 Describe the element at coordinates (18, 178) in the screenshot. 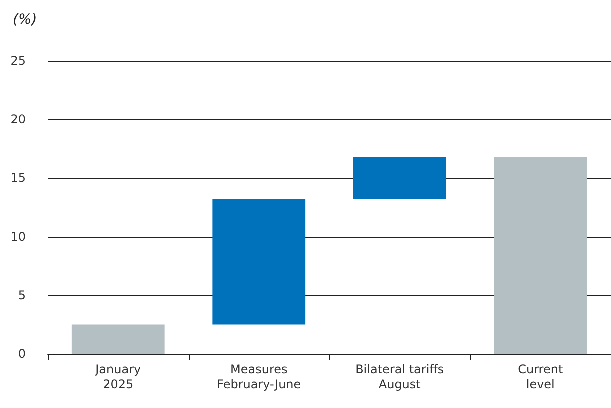

I see `y-tick-label: 15` at that location.